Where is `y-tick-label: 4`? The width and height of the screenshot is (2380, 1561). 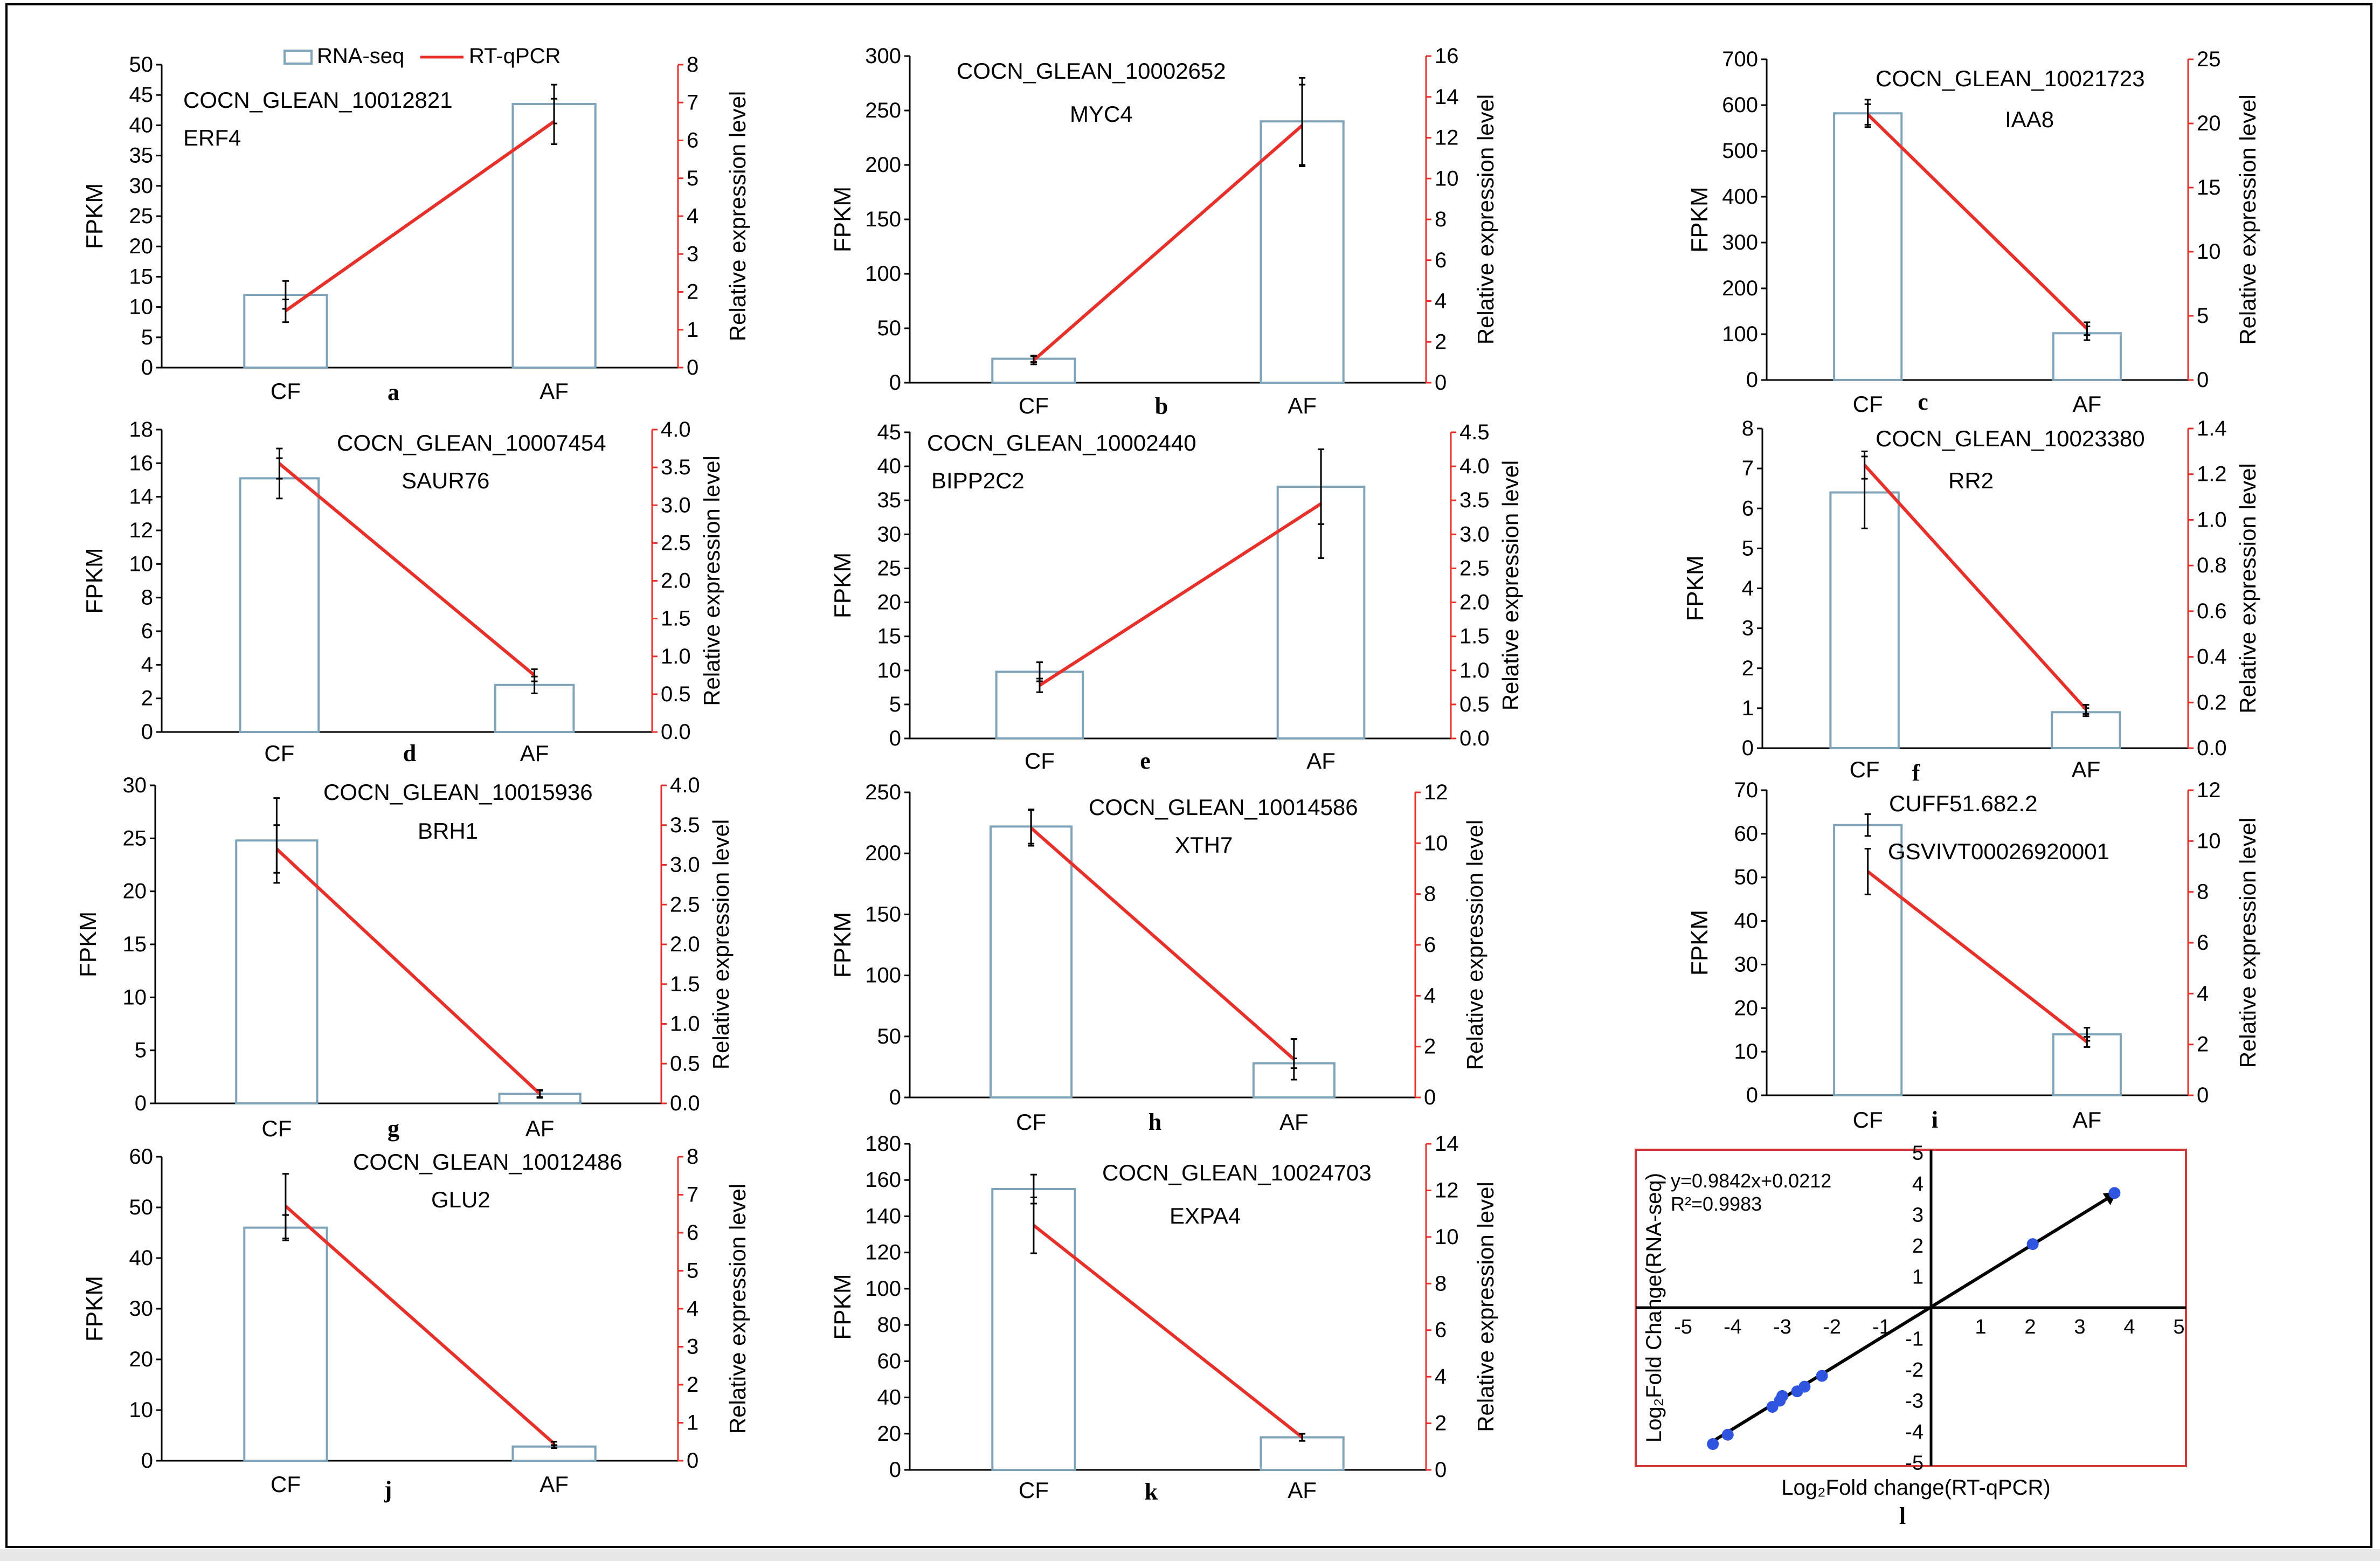
y-tick-label: 4 is located at coordinates (1748, 588).